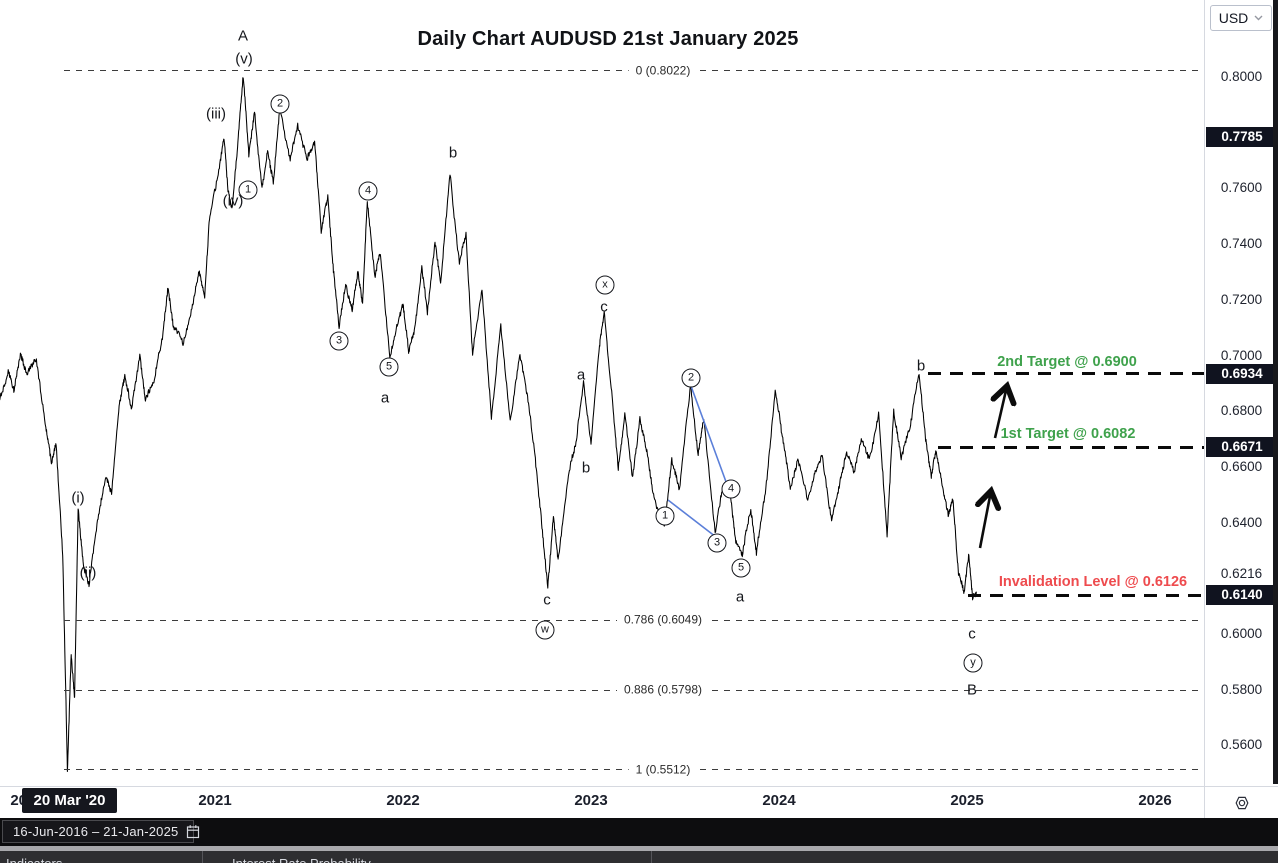 The width and height of the screenshot is (1278, 863). Describe the element at coordinates (608, 39) in the screenshot. I see `chart-title: Daily Chart AUDUSD 21st January 2025` at that location.